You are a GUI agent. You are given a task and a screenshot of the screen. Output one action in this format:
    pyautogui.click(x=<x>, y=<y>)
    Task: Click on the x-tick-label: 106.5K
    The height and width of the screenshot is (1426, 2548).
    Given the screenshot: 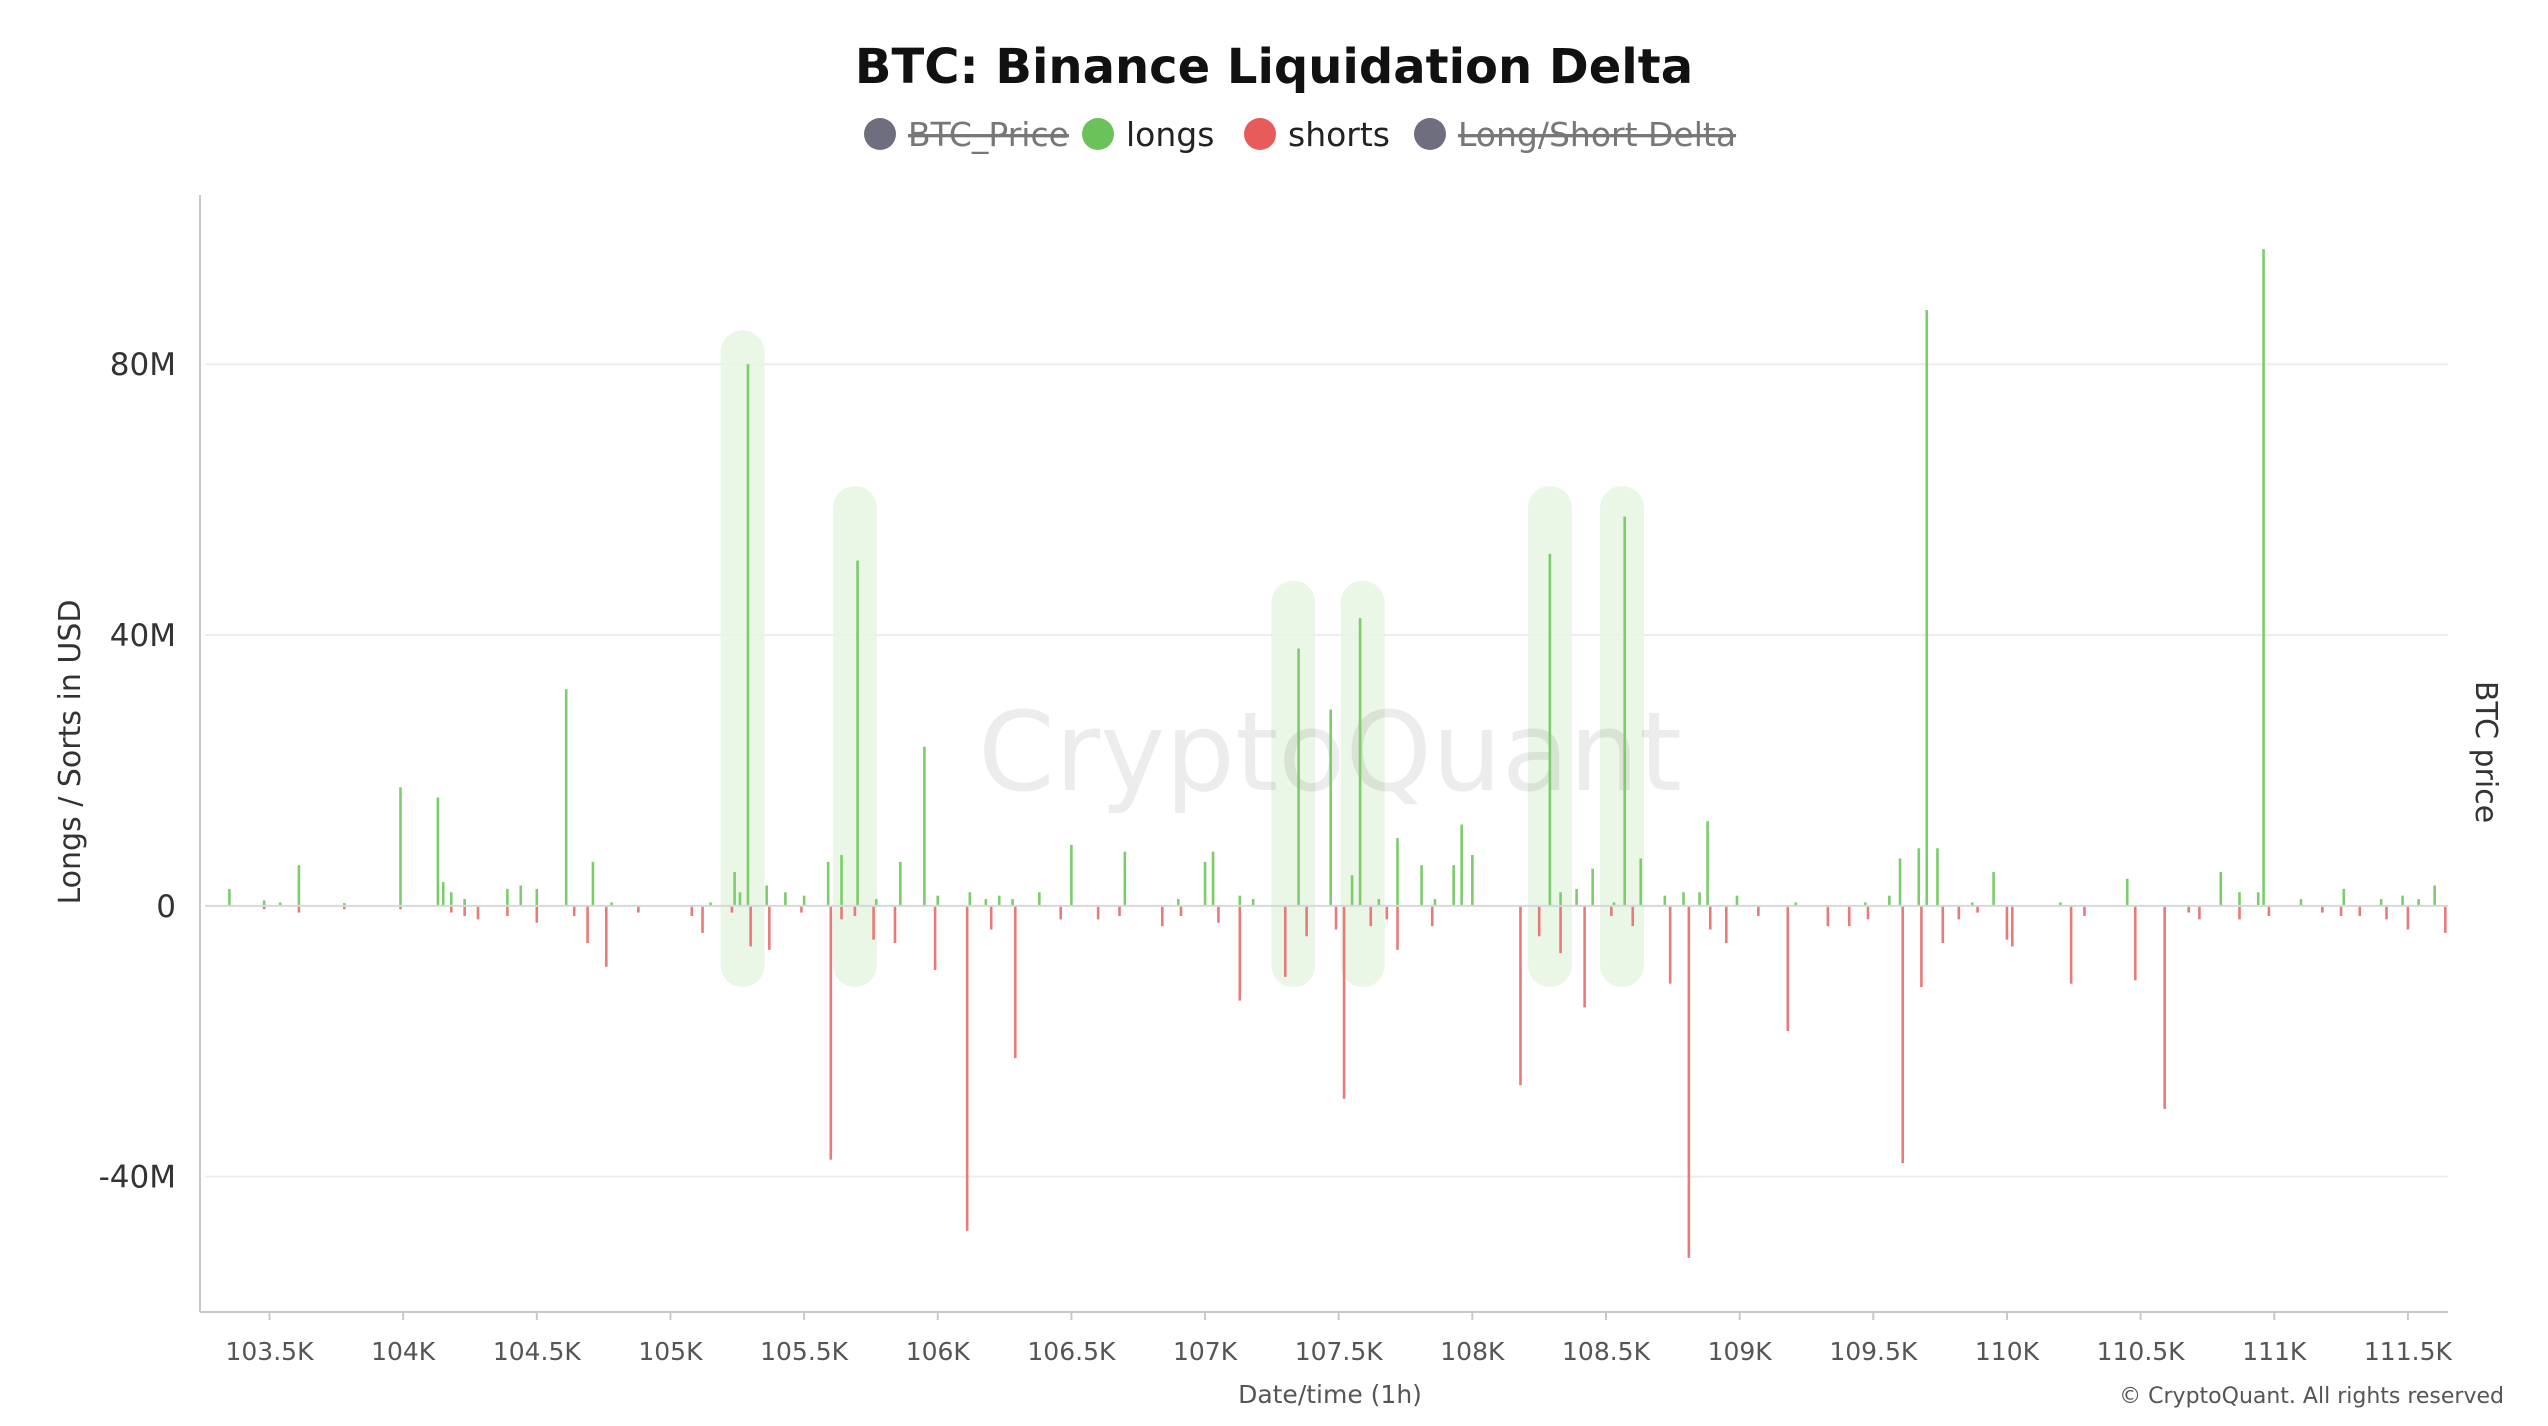 What is the action you would take?
    pyautogui.click(x=1071, y=1351)
    